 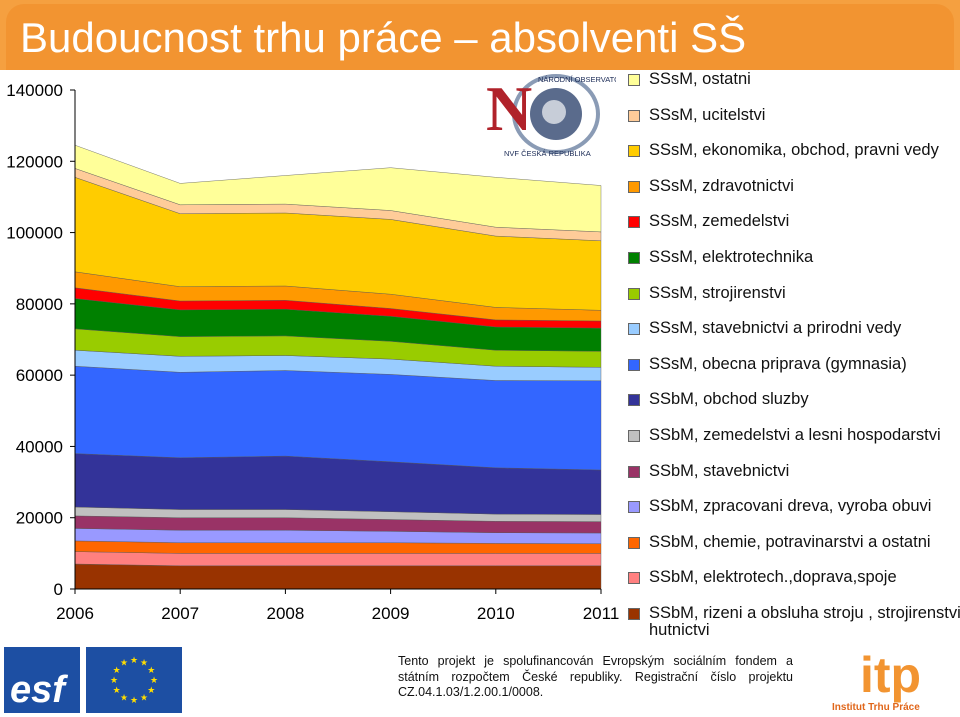 I want to click on y-tick-label: 20000, so click(x=39, y=518).